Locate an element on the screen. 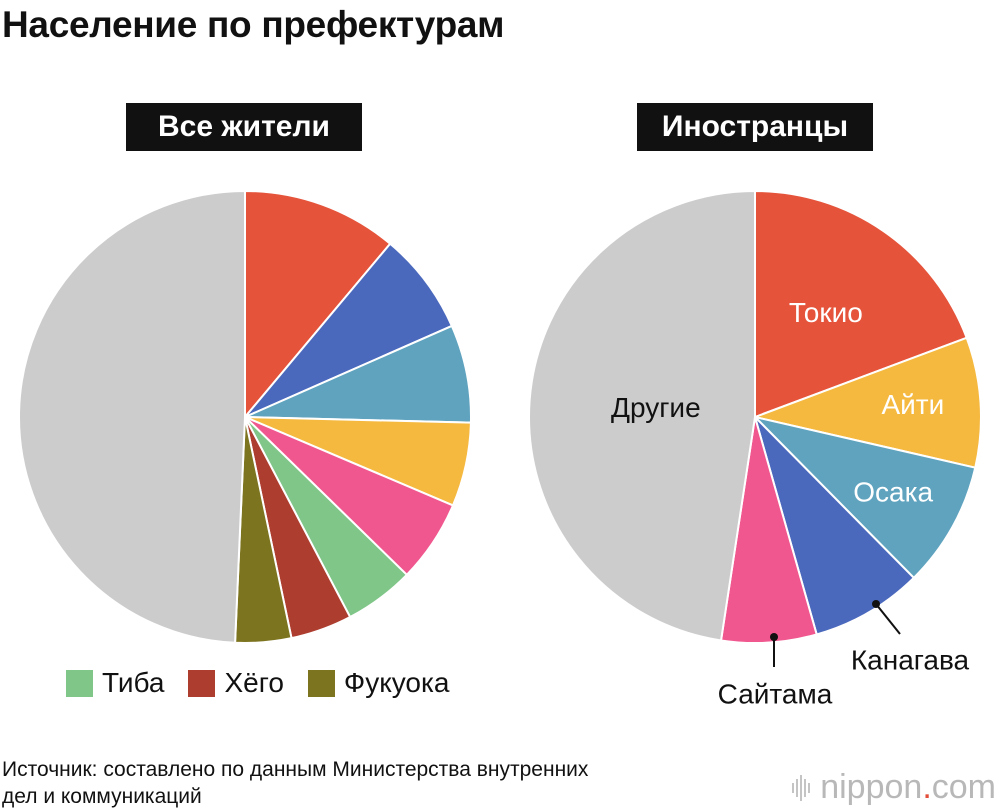 Image resolution: width=1000 pixels, height=812 pixels. slice-label-osaka: Осака is located at coordinates (893, 491).